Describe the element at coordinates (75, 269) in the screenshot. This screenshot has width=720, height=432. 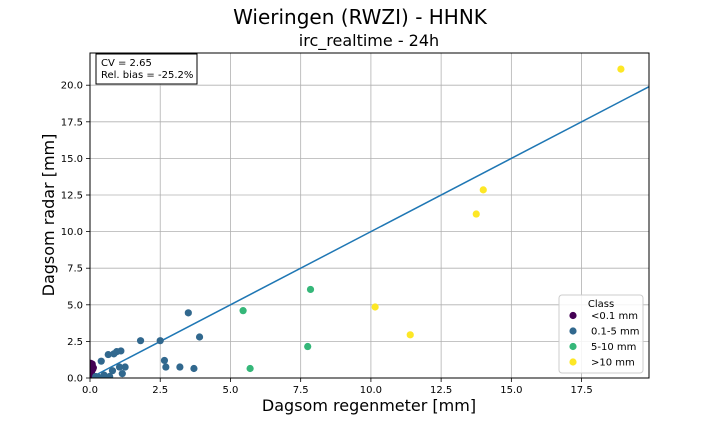
I see `y-tick-label: 7.5` at that location.